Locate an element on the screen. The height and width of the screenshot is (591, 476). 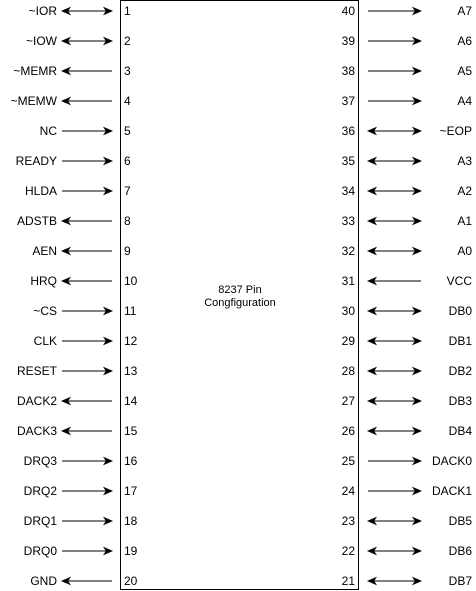
left-pin-name: DRQ2 is located at coordinates (41, 491).